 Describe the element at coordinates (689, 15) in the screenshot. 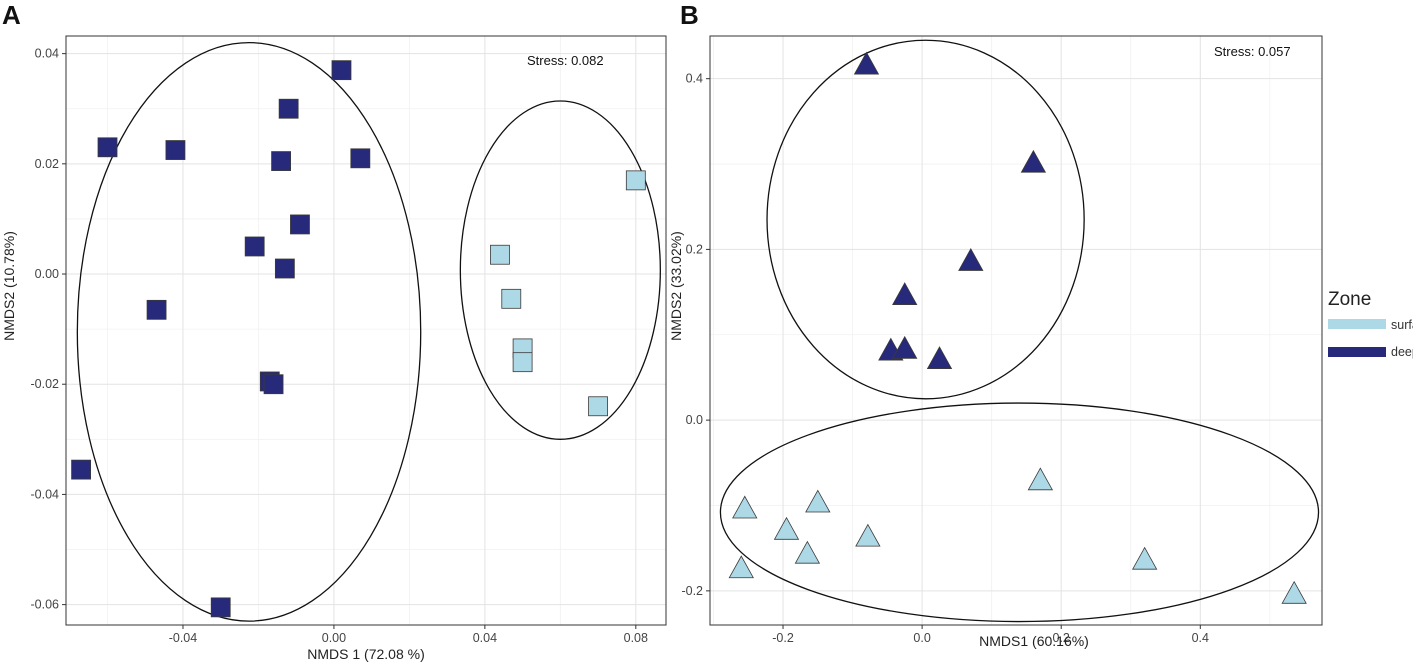

I see `panel-b-letter: B` at that location.